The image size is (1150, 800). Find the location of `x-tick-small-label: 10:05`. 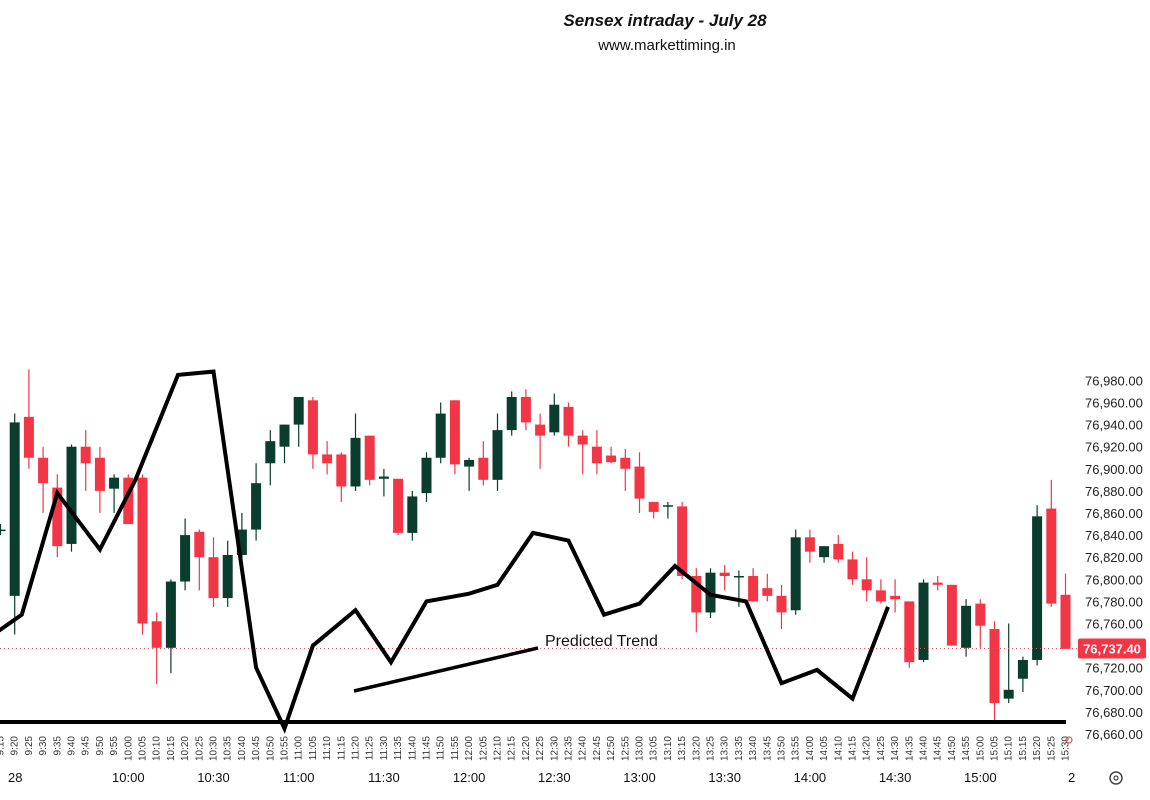

x-tick-small-label: 10:05 is located at coordinates (143, 748).